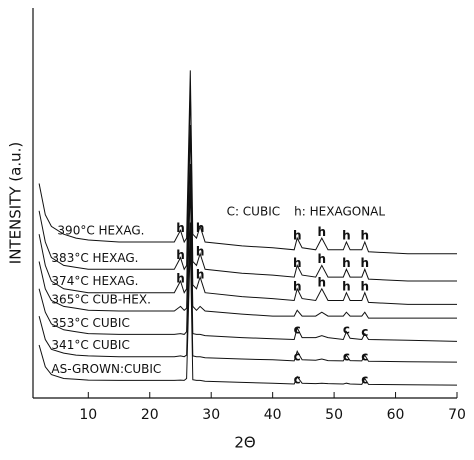 The width and height of the screenshot is (474, 460). I want to click on trace-label: 390°C HEXAG., so click(100, 231).